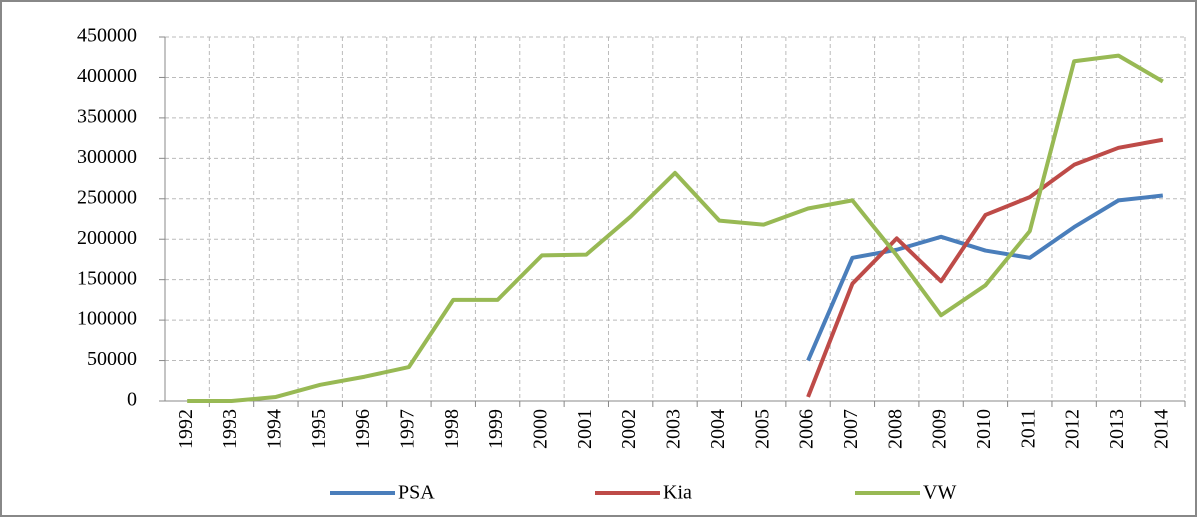 The image size is (1197, 517). Describe the element at coordinates (274, 429) in the screenshot. I see `x-tick-label: 1994` at that location.